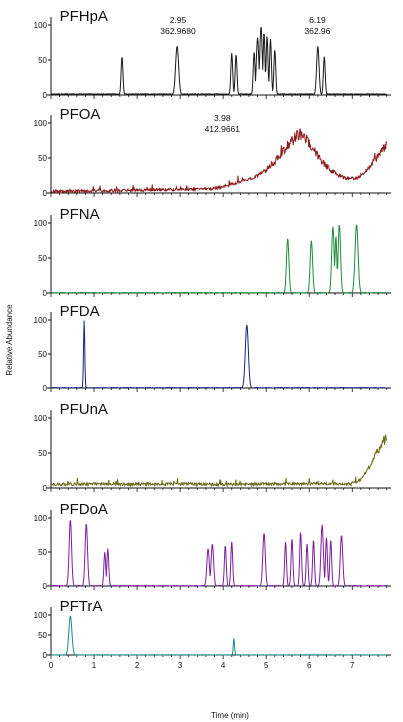 This screenshot has height=722, width=403. I want to click on x-tick-label: 2, so click(137, 665).